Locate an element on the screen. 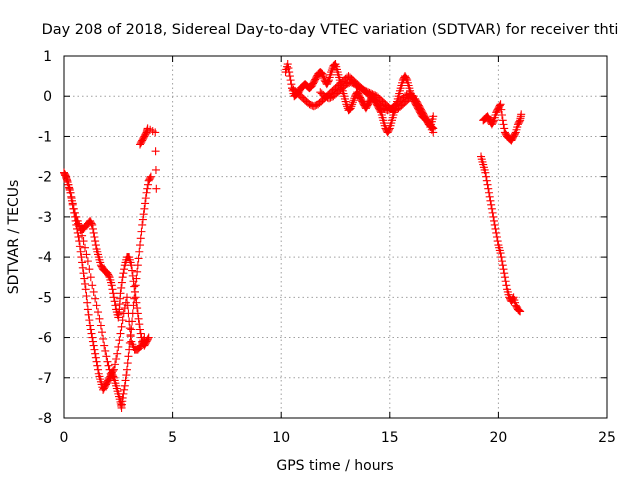  x-tick-label: 20 is located at coordinates (498, 438).